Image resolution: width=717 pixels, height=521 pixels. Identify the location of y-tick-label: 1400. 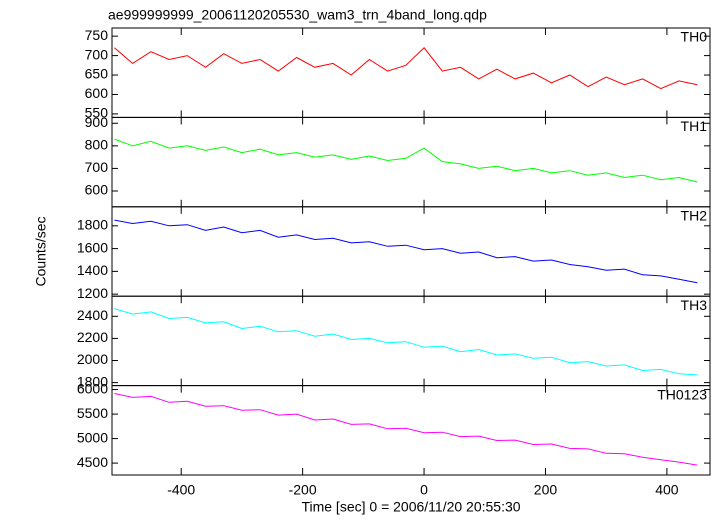
(92, 270).